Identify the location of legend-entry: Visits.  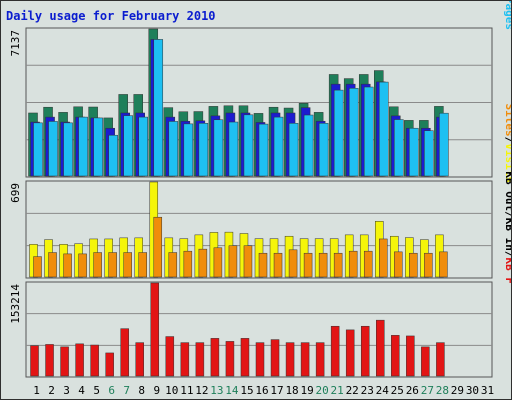
(507, 163).